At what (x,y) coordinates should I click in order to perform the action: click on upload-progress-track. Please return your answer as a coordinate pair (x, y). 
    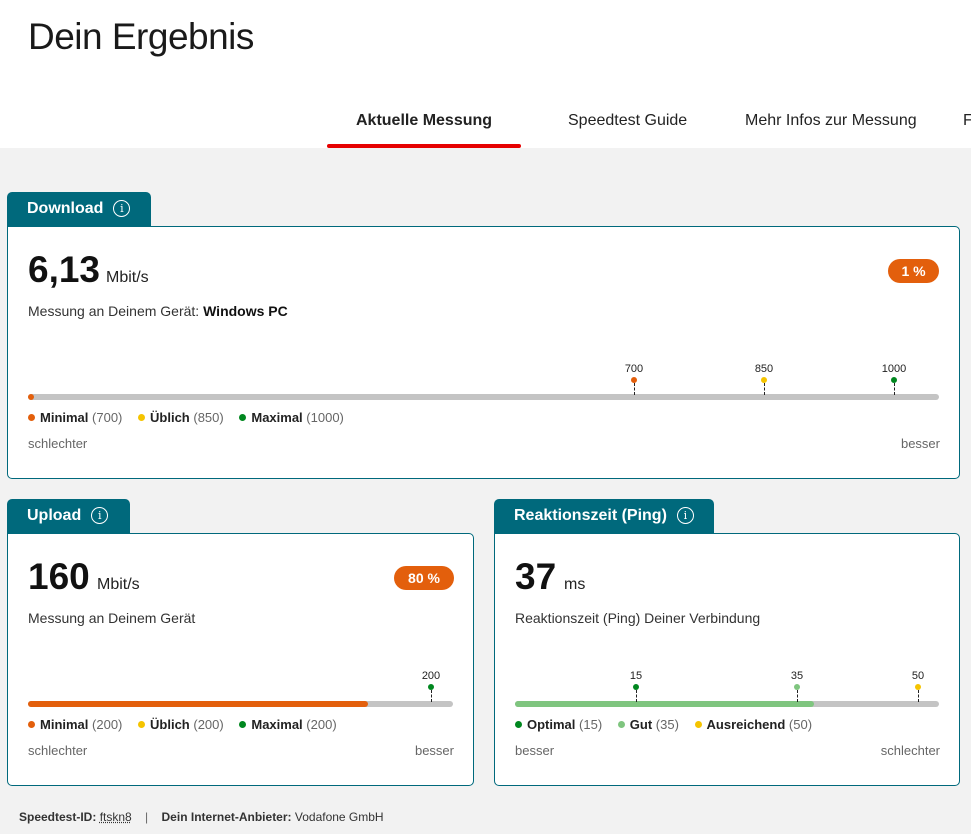
    Looking at the image, I should click on (240, 704).